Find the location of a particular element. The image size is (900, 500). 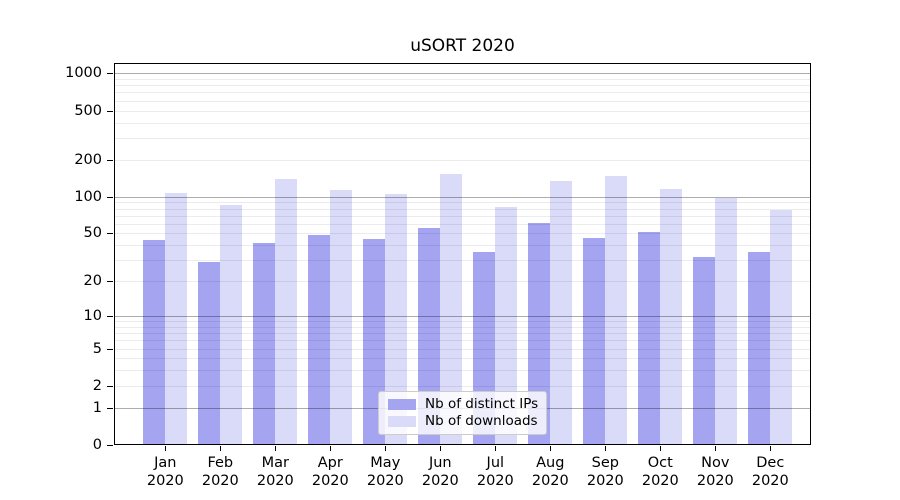

x-tick-label-apr: Apr 2020 is located at coordinates (330, 472).